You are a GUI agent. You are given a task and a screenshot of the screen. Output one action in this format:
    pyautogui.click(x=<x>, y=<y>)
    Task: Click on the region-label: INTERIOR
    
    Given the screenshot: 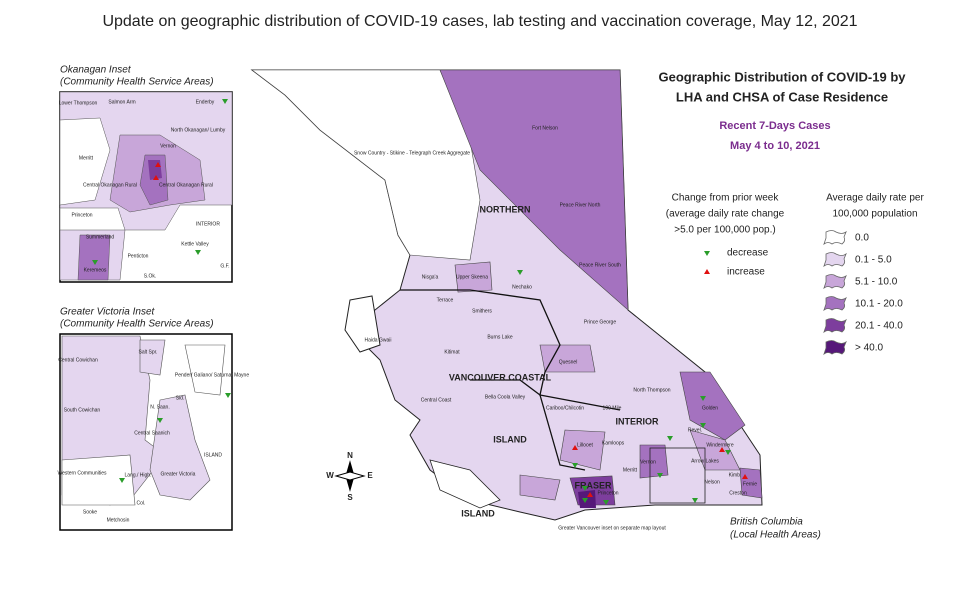 What is the action you would take?
    pyautogui.click(x=637, y=421)
    